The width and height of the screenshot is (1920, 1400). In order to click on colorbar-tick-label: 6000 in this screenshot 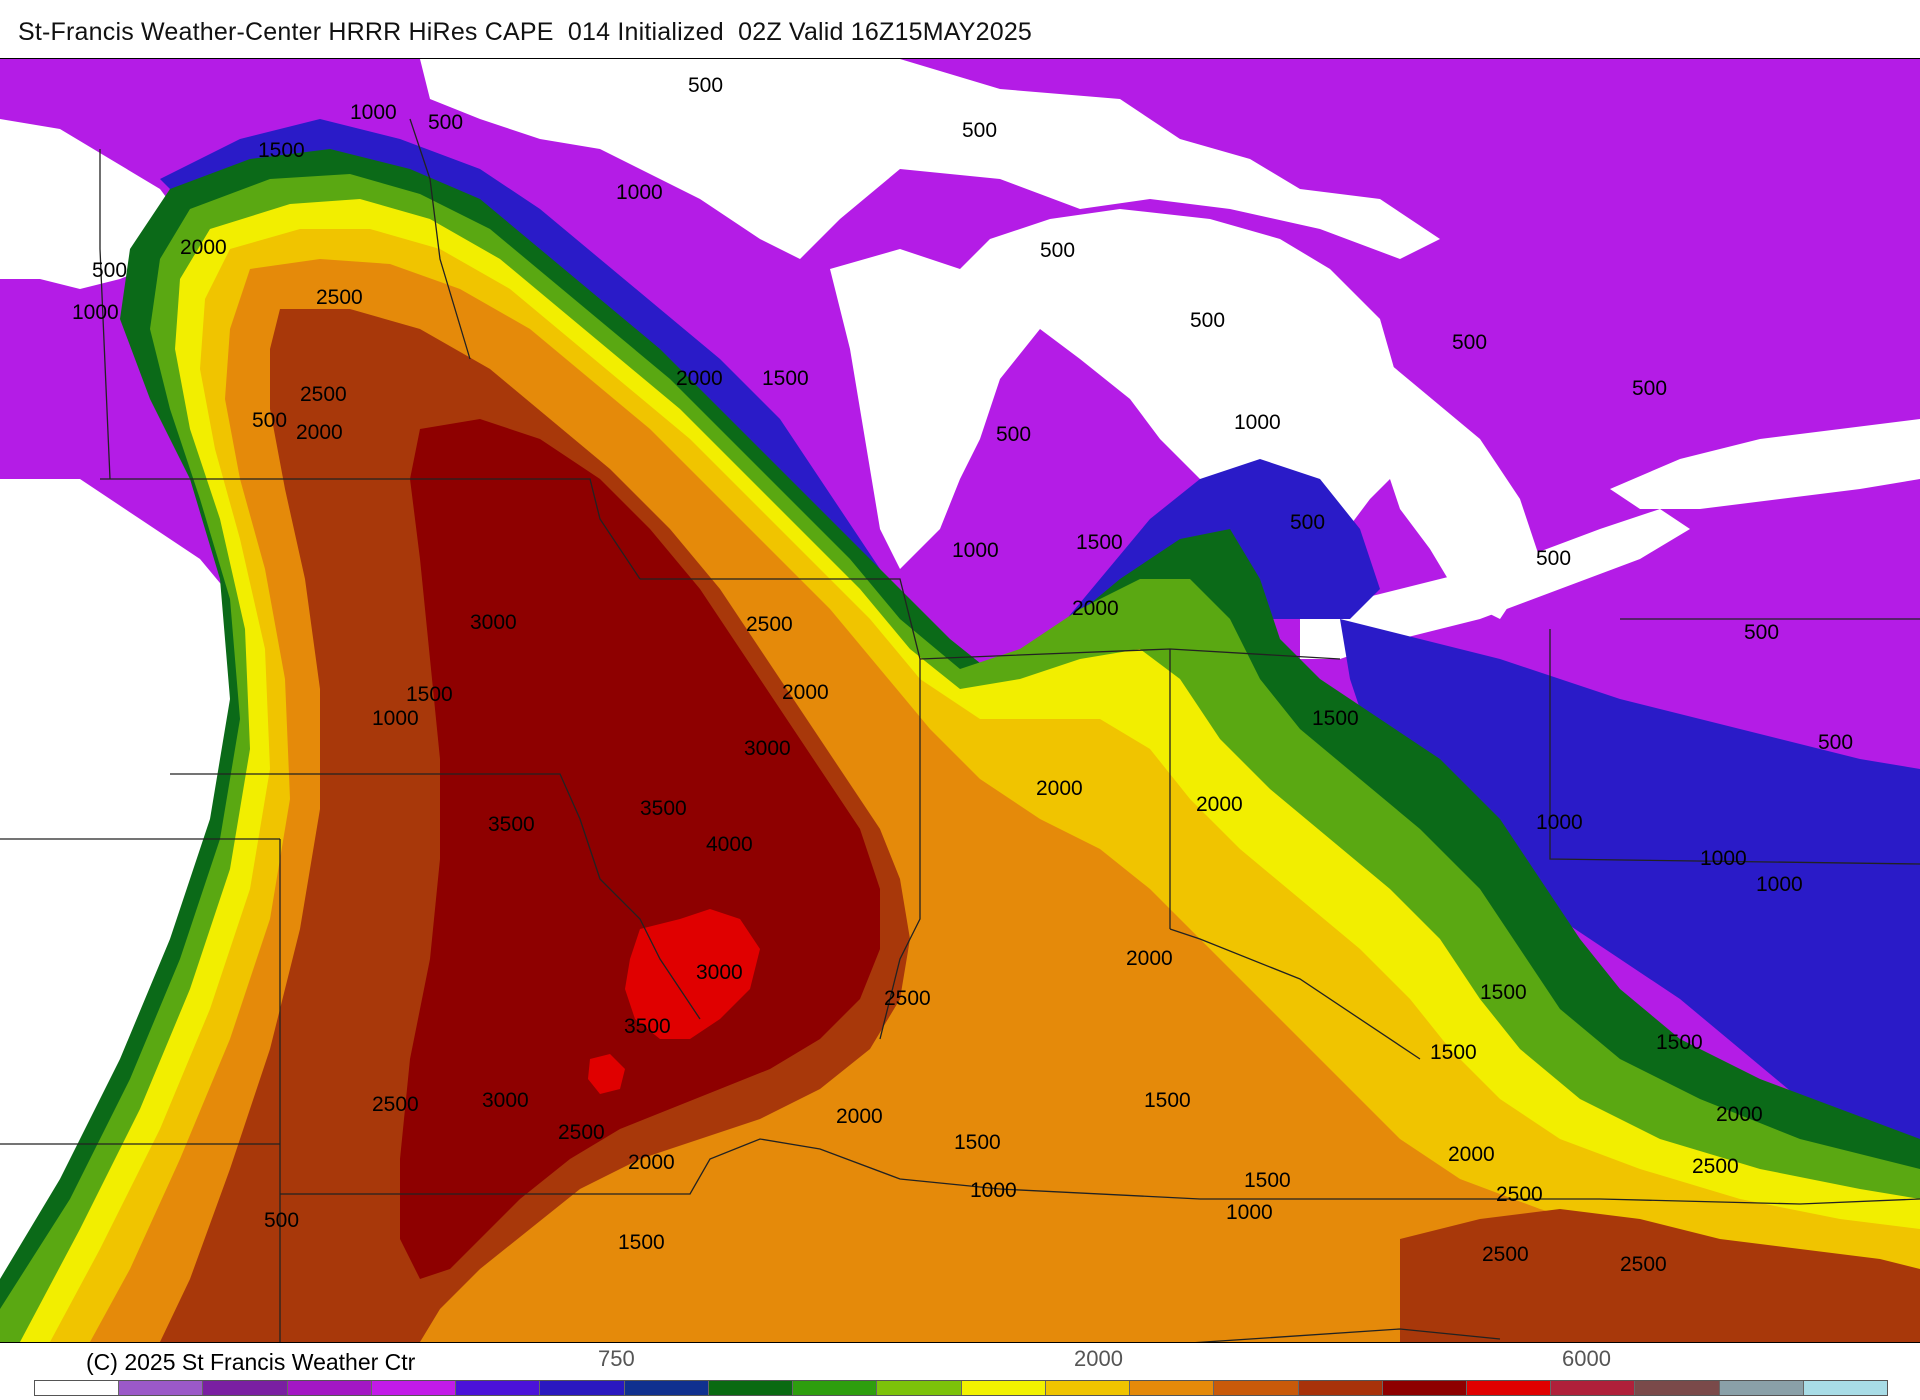, I will do `click(1586, 1358)`.